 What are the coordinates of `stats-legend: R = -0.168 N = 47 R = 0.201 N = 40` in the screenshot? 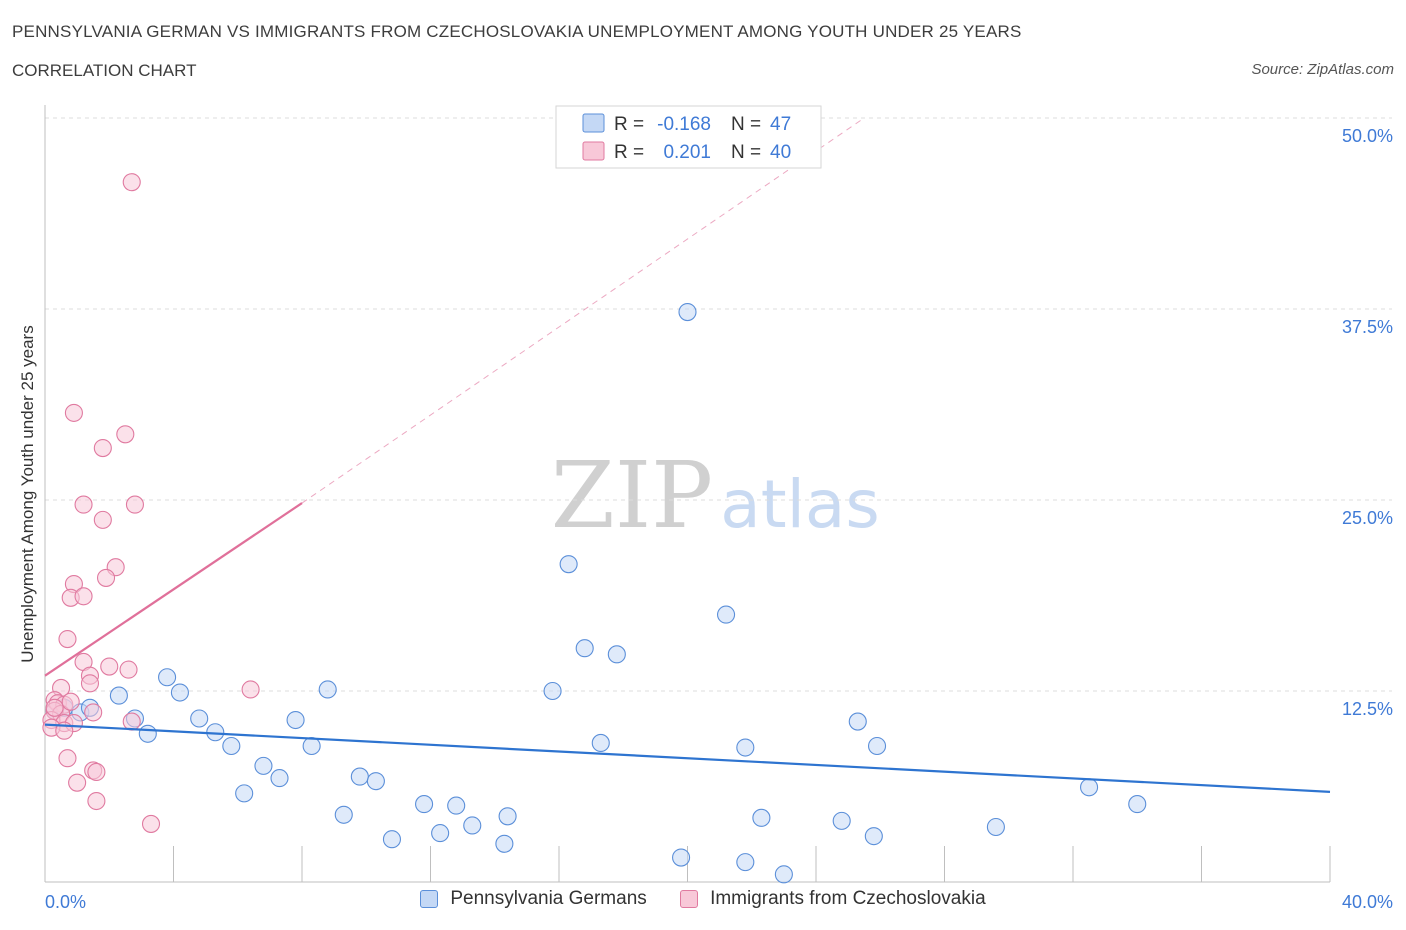 It's located at (688, 137).